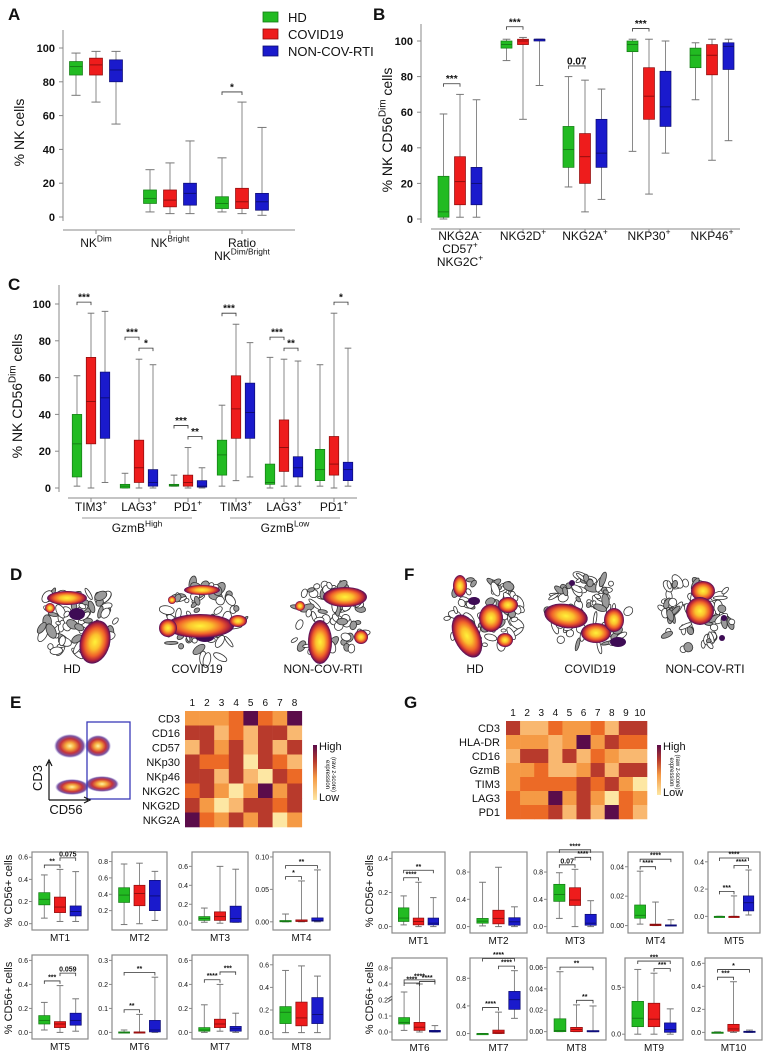 The height and width of the screenshot is (1053, 764). Describe the element at coordinates (270, 51) in the screenshot. I see `legend-swatch-non-cov-rti` at that location.